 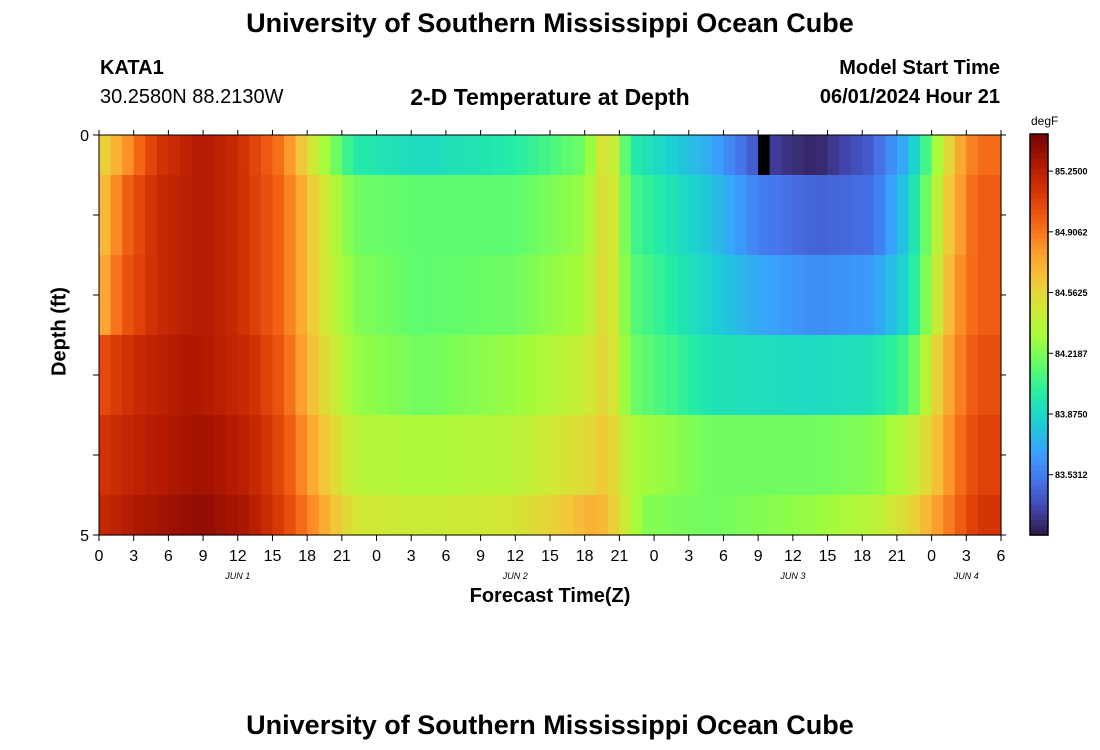 What do you see at coordinates (515, 556) in the screenshot?
I see `x-tick-label: 12` at bounding box center [515, 556].